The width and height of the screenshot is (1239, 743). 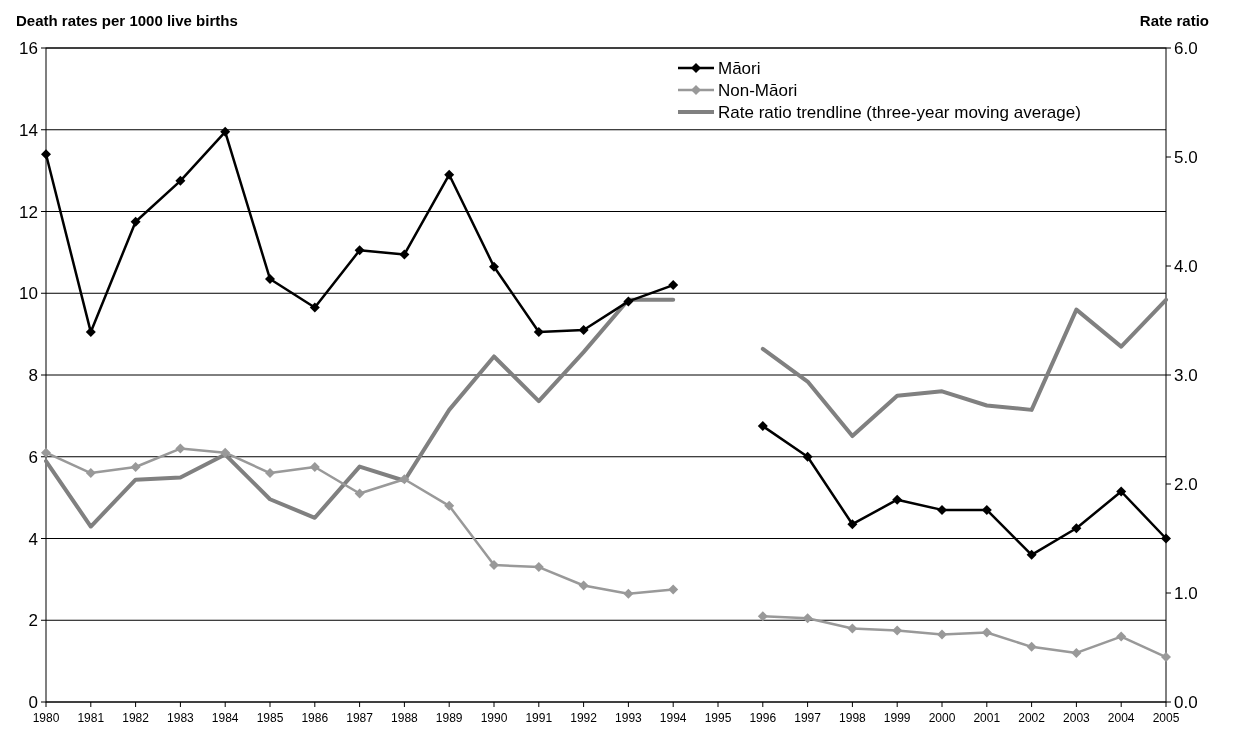 I want to click on y2-axis-title: Rate ratio, so click(x=1174, y=20).